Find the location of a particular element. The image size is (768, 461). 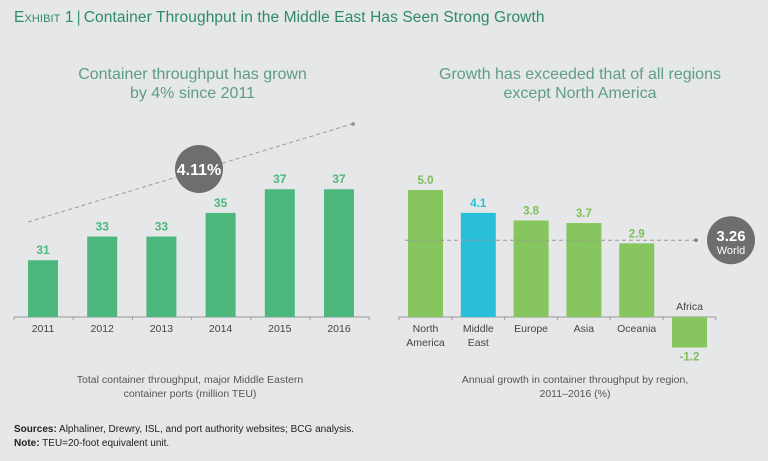

bar-asia is located at coordinates (584, 270).